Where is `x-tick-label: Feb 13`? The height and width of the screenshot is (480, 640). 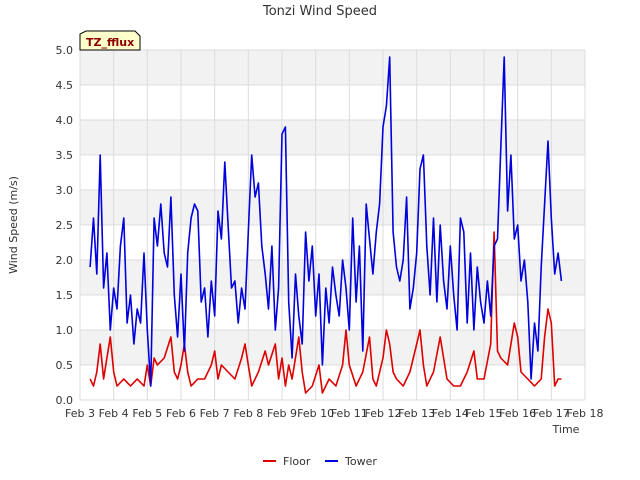 x-tick-label: Feb 13 is located at coordinates (416, 413).